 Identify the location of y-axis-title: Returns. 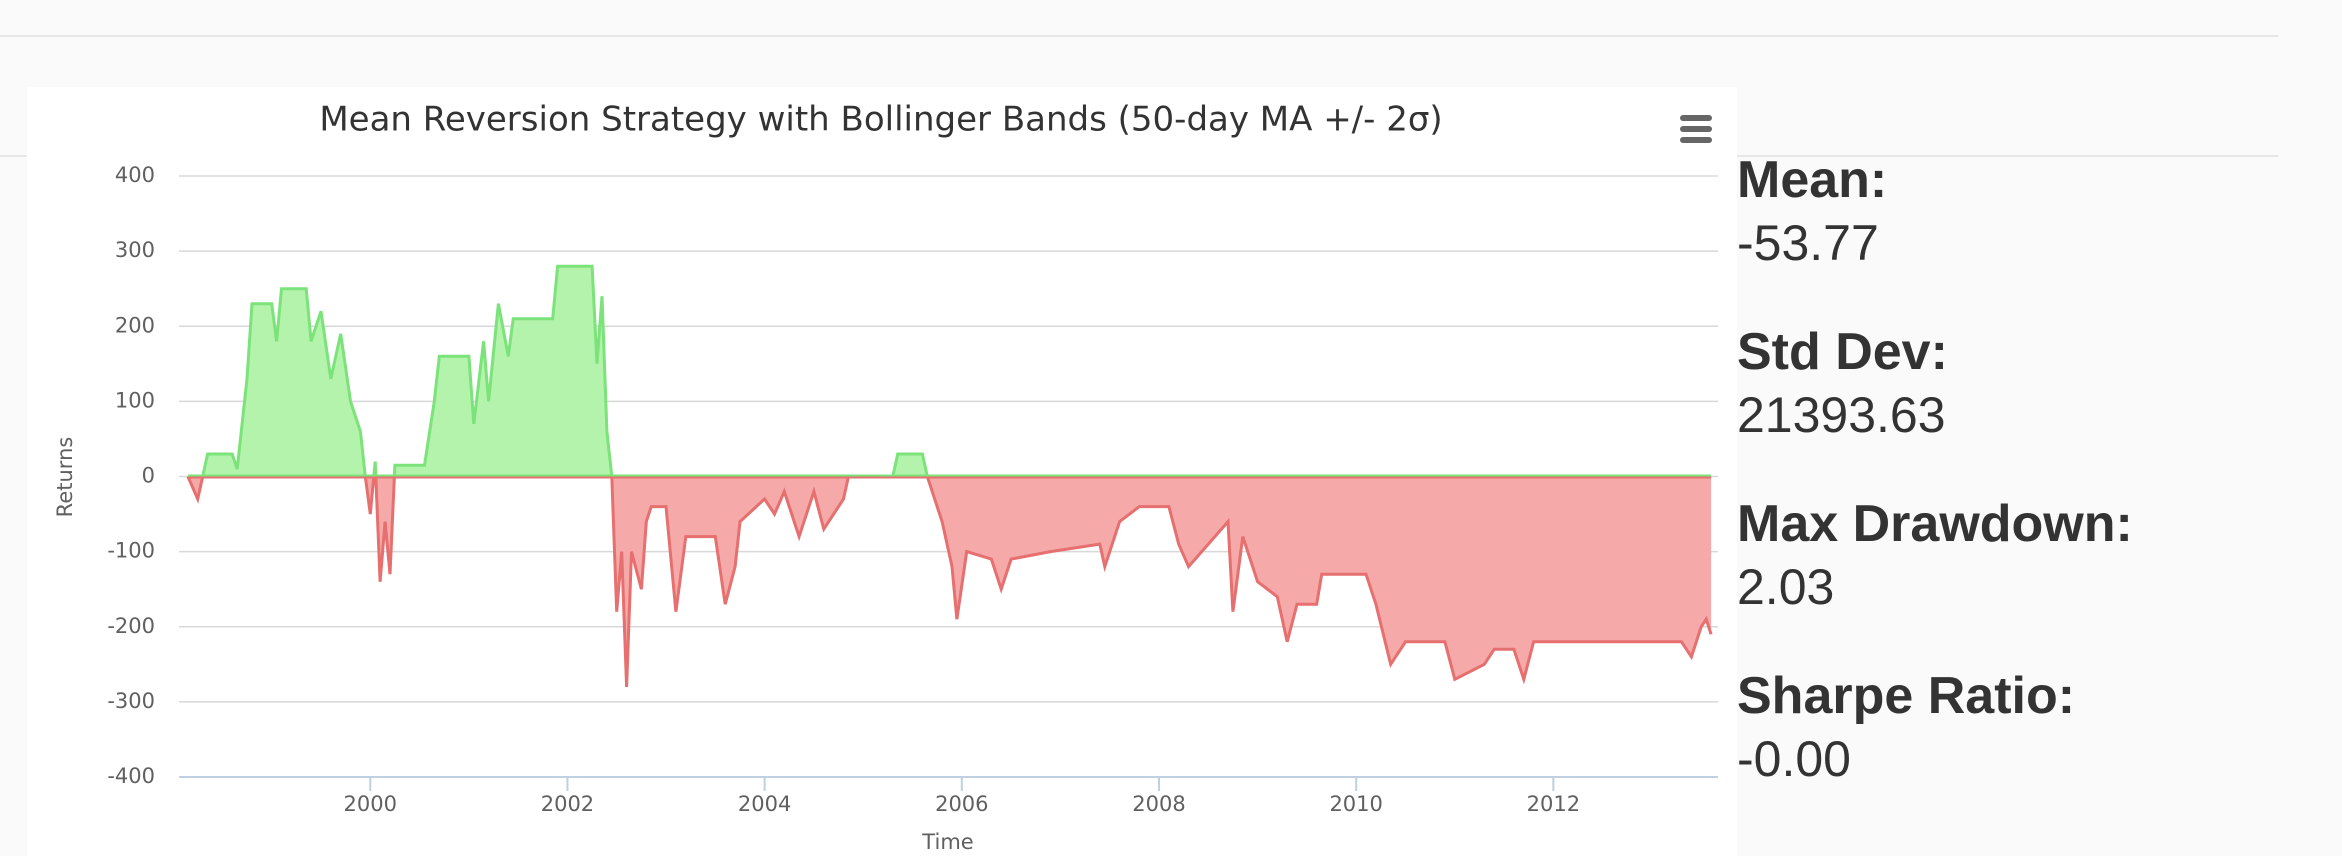
(65, 477).